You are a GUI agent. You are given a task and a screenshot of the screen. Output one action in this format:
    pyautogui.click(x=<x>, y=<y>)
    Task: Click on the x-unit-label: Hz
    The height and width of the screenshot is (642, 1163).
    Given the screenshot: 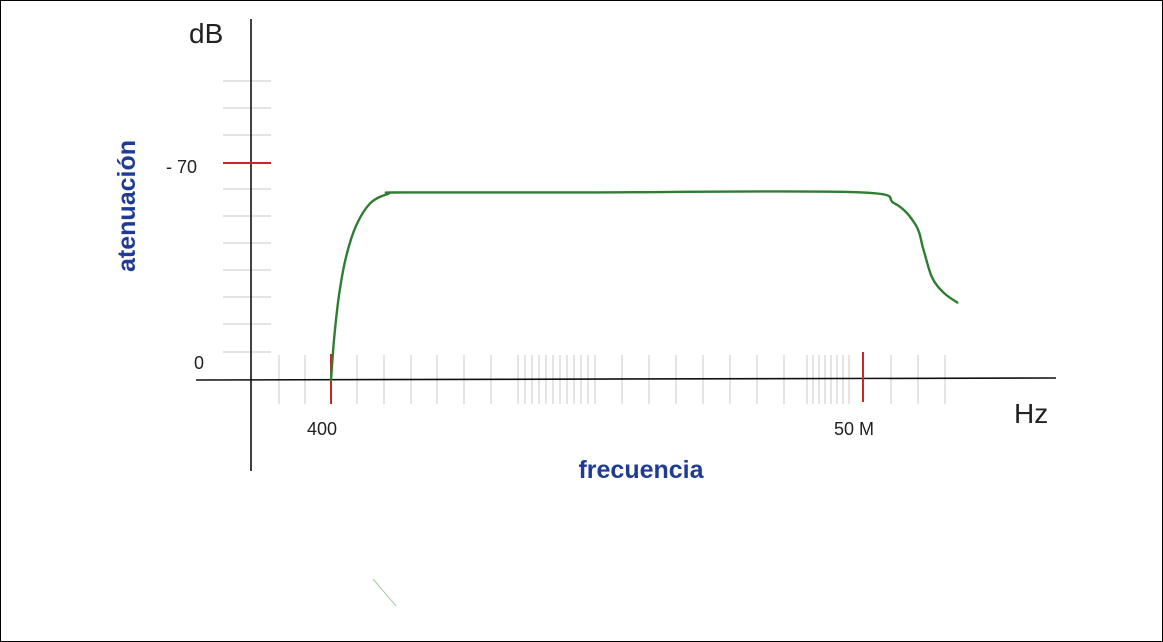 What is the action you would take?
    pyautogui.click(x=1031, y=413)
    